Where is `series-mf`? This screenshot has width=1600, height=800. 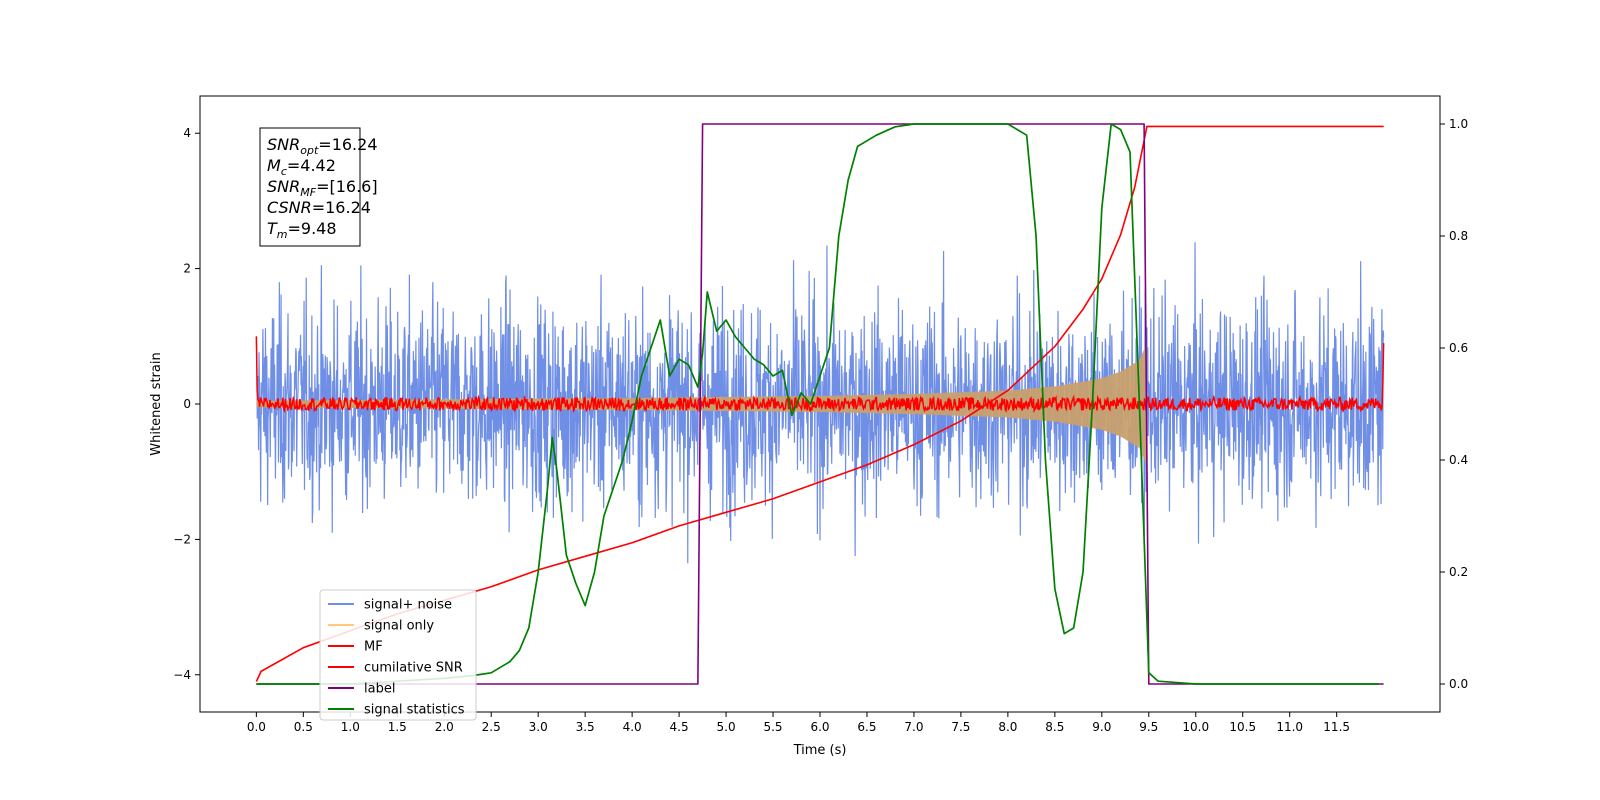 series-mf is located at coordinates (820, 375).